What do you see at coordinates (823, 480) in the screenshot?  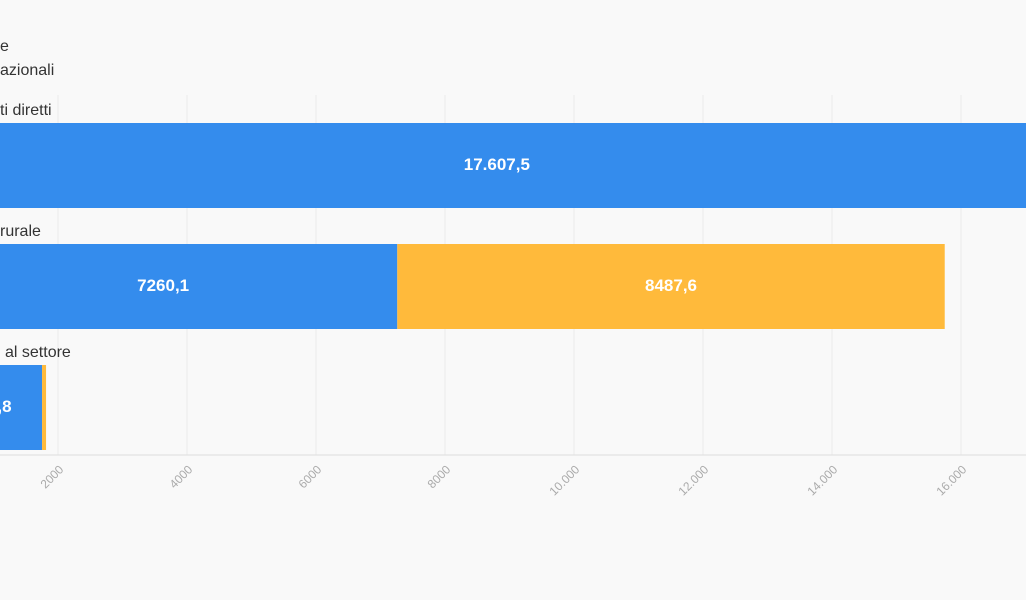 I see `x-tick-label: 14.000` at bounding box center [823, 480].